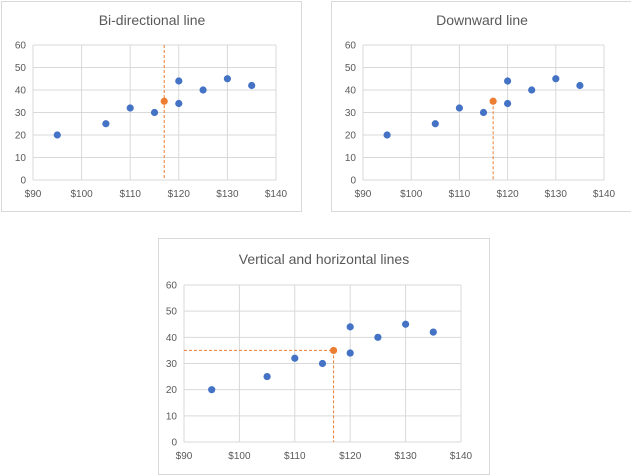 This screenshot has width=631, height=476. I want to click on chart-title: Downward line, so click(482, 20).